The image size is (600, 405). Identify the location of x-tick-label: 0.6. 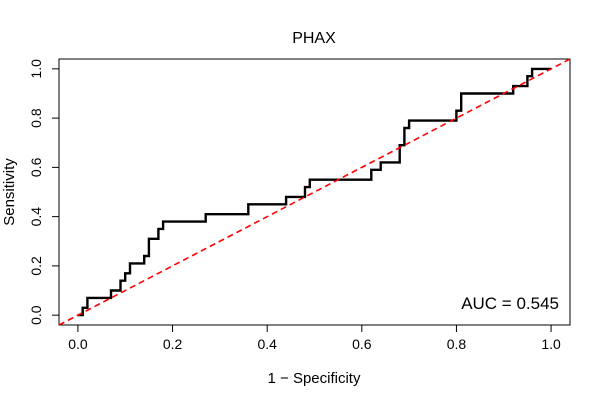
(362, 344).